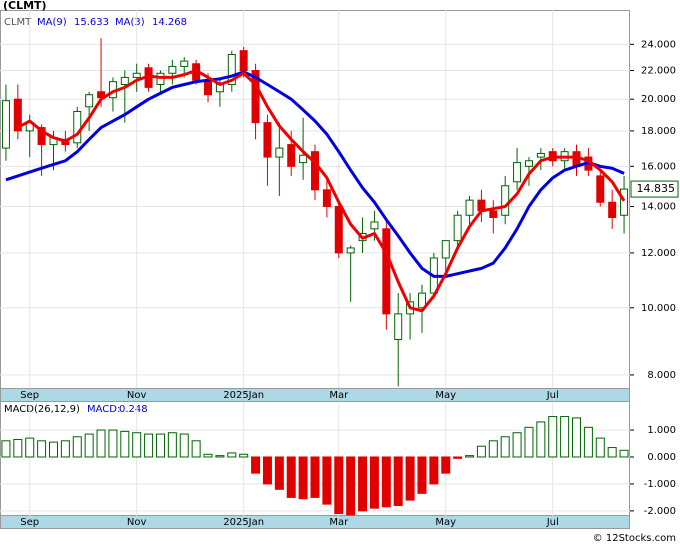 The width and height of the screenshot is (680, 546). What do you see at coordinates (658, 71) in the screenshot?
I see `y-tick-label: 22.000` at bounding box center [658, 71].